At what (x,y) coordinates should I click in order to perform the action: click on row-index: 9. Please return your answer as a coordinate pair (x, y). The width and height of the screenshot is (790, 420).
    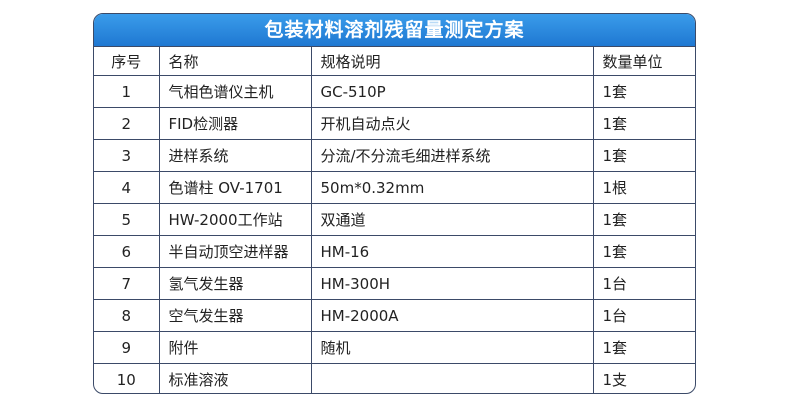
    Looking at the image, I should click on (127, 347).